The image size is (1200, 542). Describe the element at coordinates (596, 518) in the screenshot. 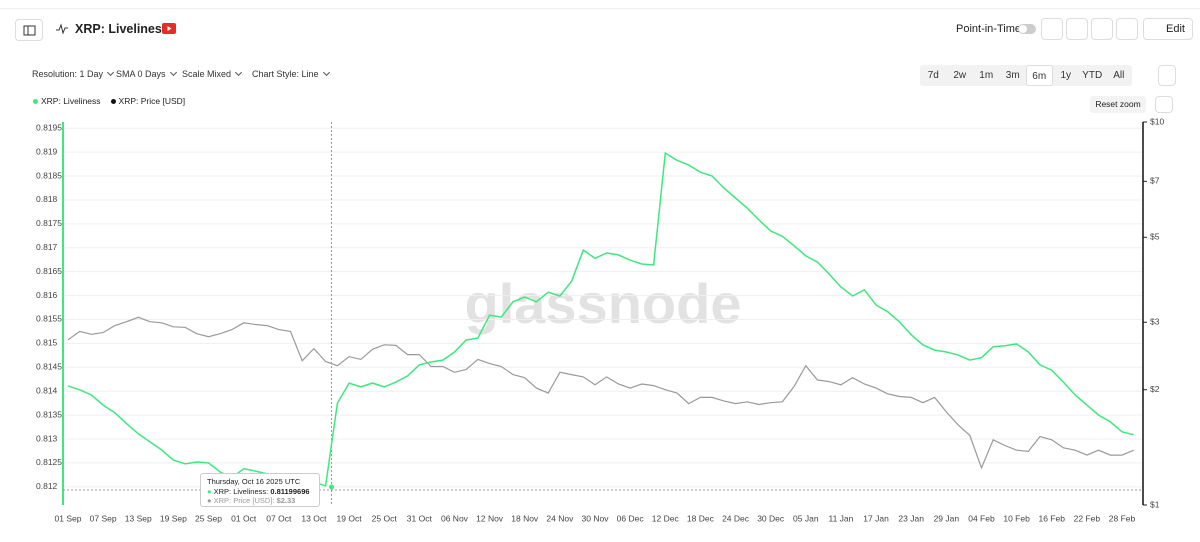

I see `x-tick-label: 30 Nov` at that location.